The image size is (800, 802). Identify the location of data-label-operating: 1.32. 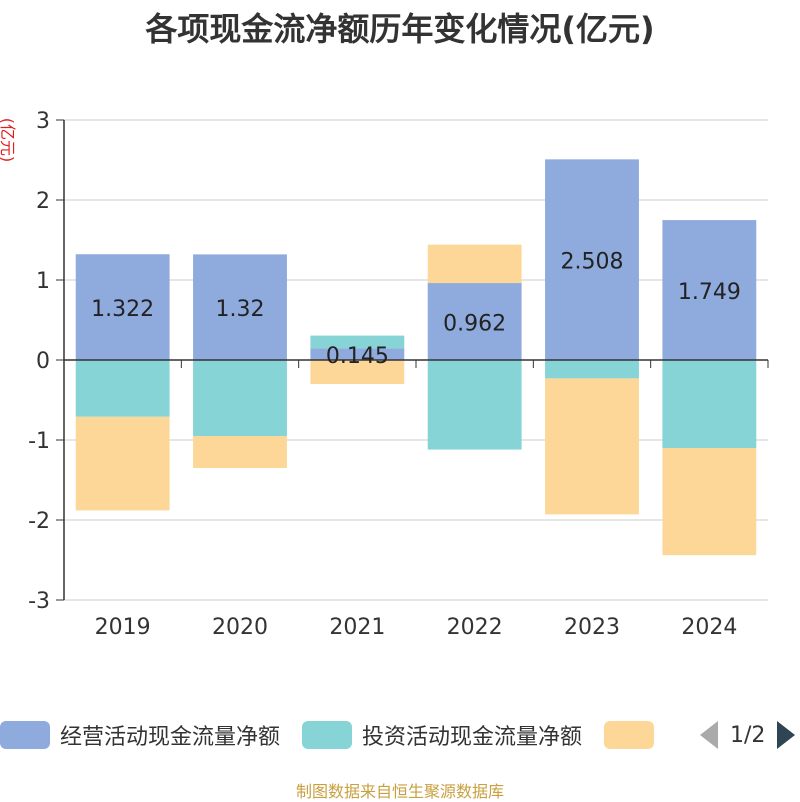
(240, 309).